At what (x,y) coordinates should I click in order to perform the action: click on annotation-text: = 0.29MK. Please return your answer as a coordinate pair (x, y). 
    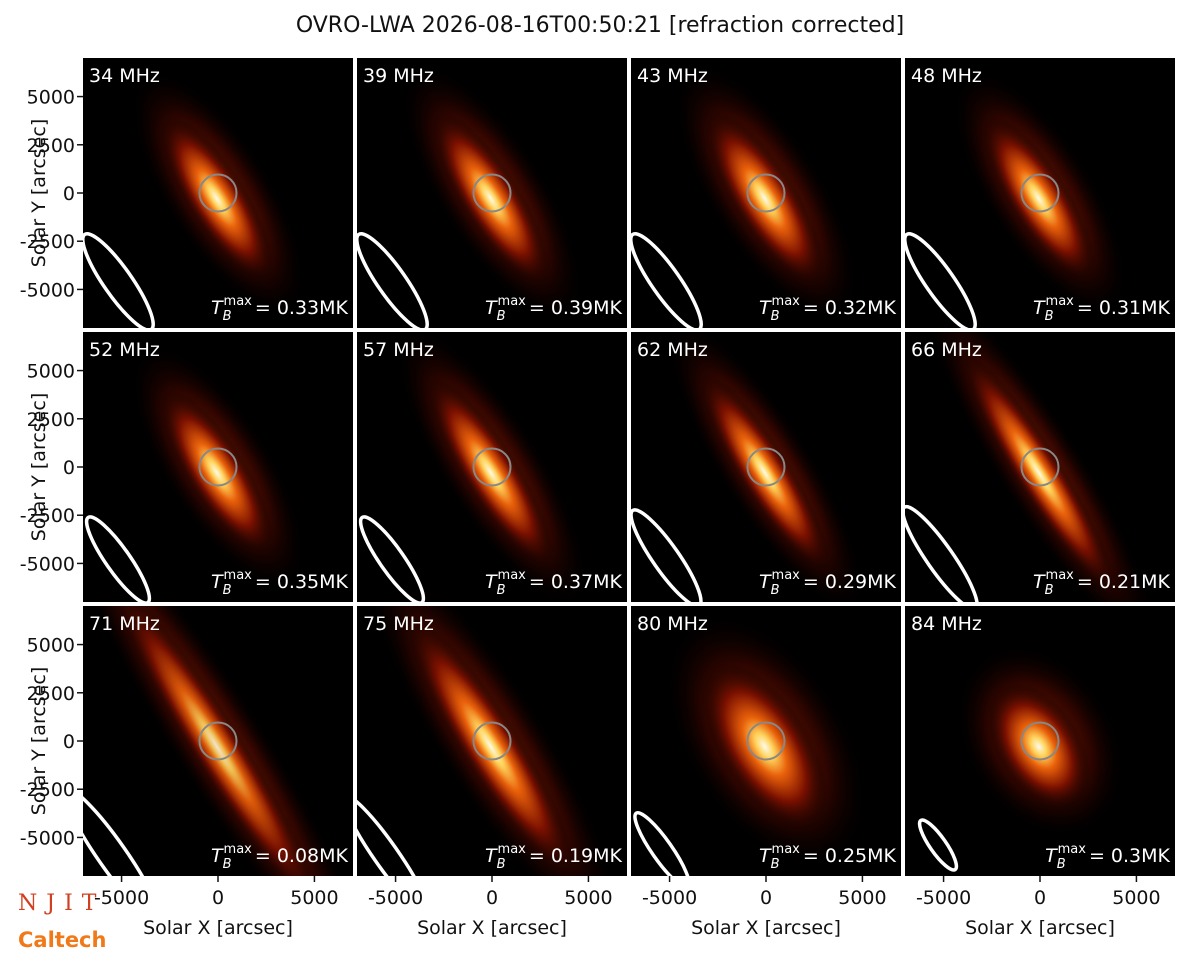
    Looking at the image, I should click on (850, 582).